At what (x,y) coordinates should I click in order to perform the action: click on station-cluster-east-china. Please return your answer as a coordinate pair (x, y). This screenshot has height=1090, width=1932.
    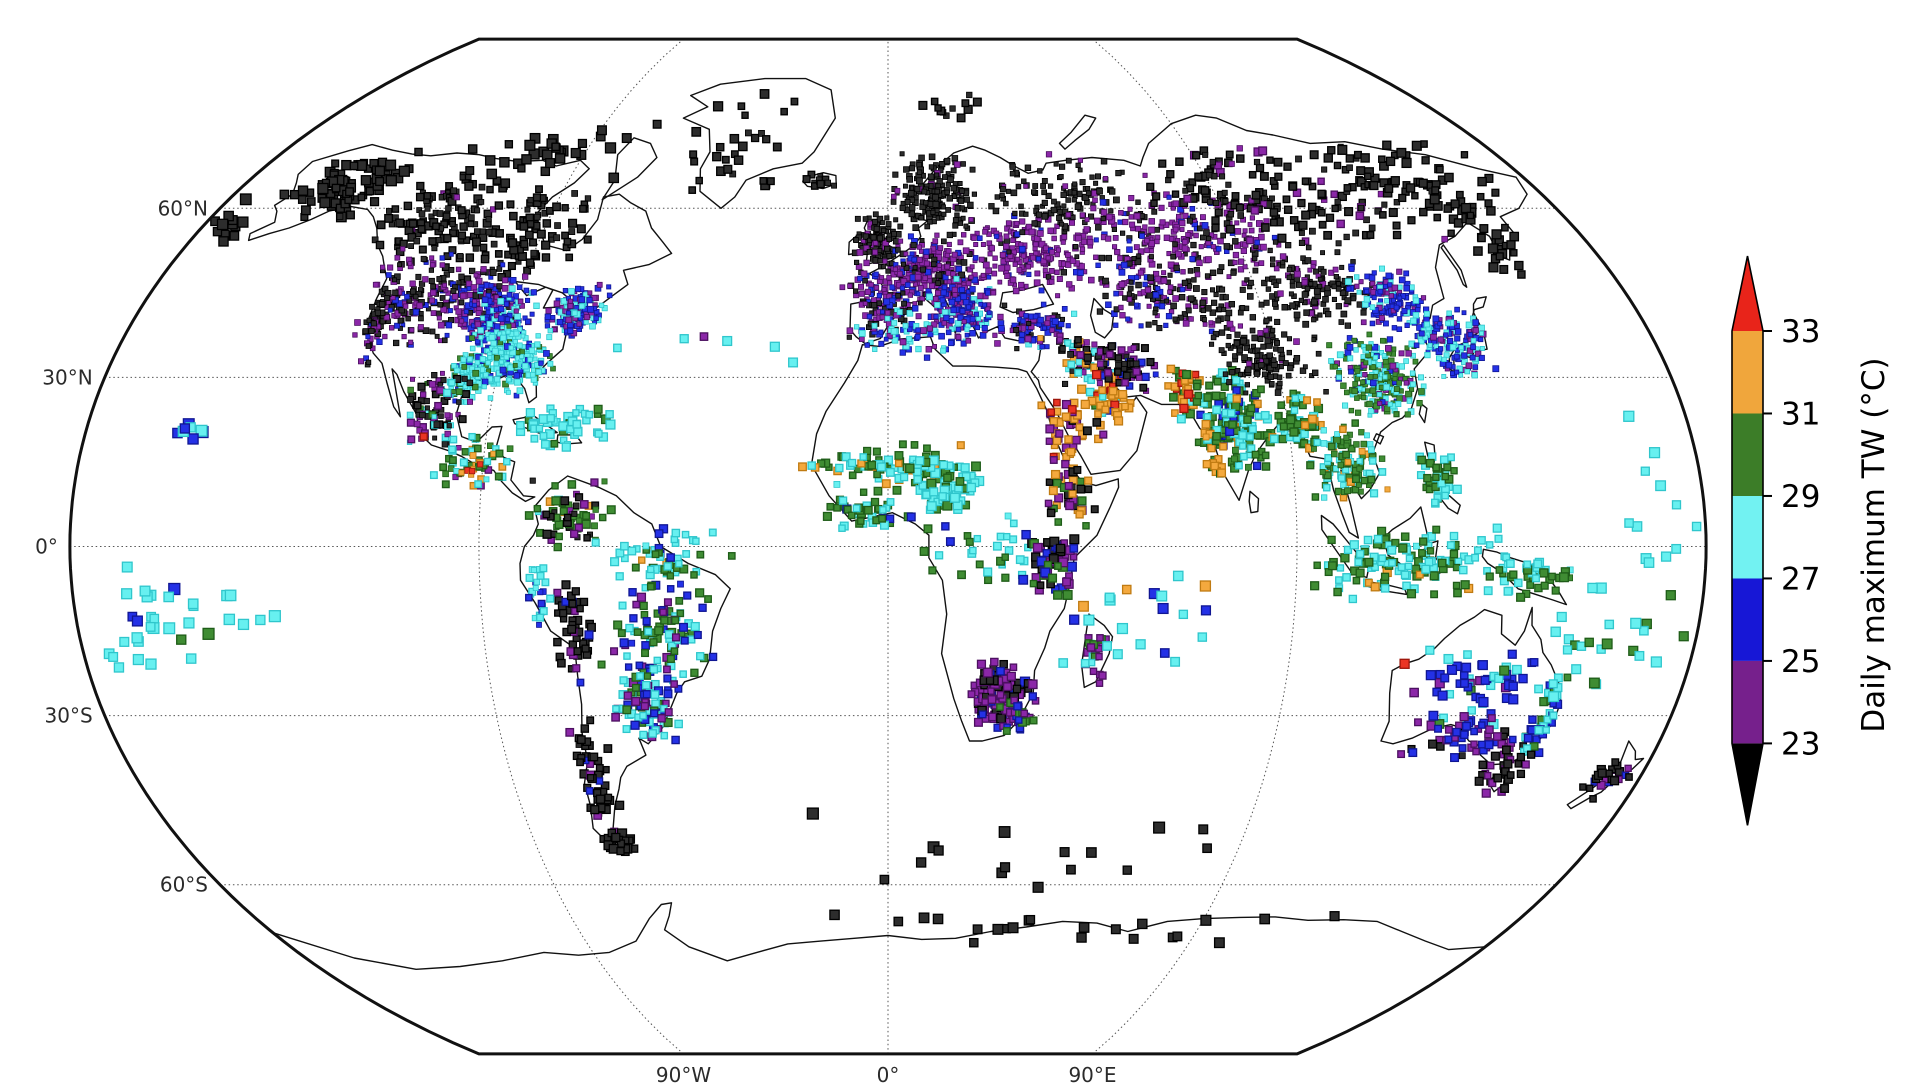
    Looking at the image, I should click on (1376, 374).